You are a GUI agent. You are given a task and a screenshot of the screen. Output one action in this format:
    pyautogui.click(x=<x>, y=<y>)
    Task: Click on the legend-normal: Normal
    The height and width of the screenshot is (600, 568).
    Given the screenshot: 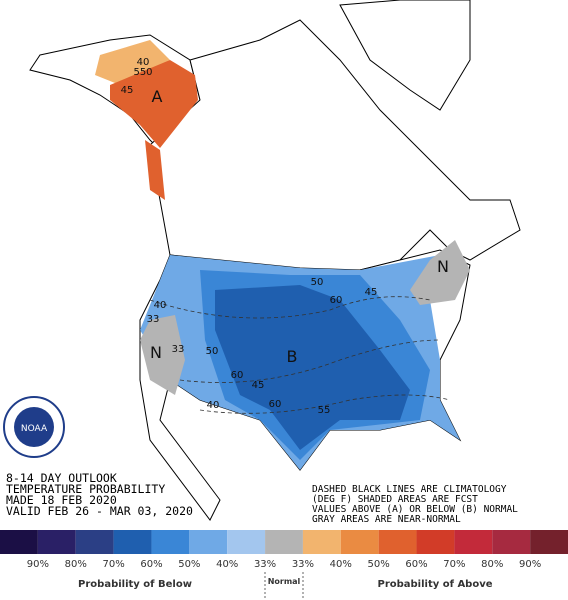 What is the action you would take?
    pyautogui.click(x=284, y=581)
    